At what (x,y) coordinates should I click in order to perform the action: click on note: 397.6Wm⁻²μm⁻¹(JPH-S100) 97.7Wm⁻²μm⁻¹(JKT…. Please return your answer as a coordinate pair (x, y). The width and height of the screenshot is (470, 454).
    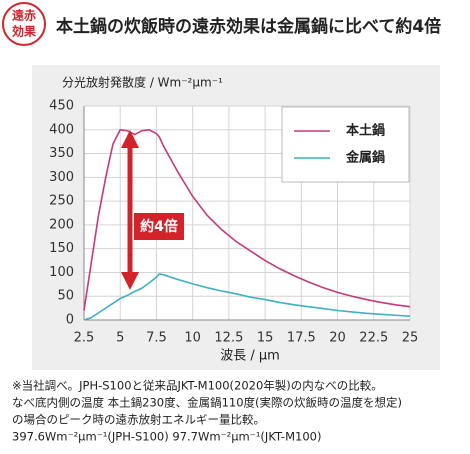
    Looking at the image, I should click on (166, 437).